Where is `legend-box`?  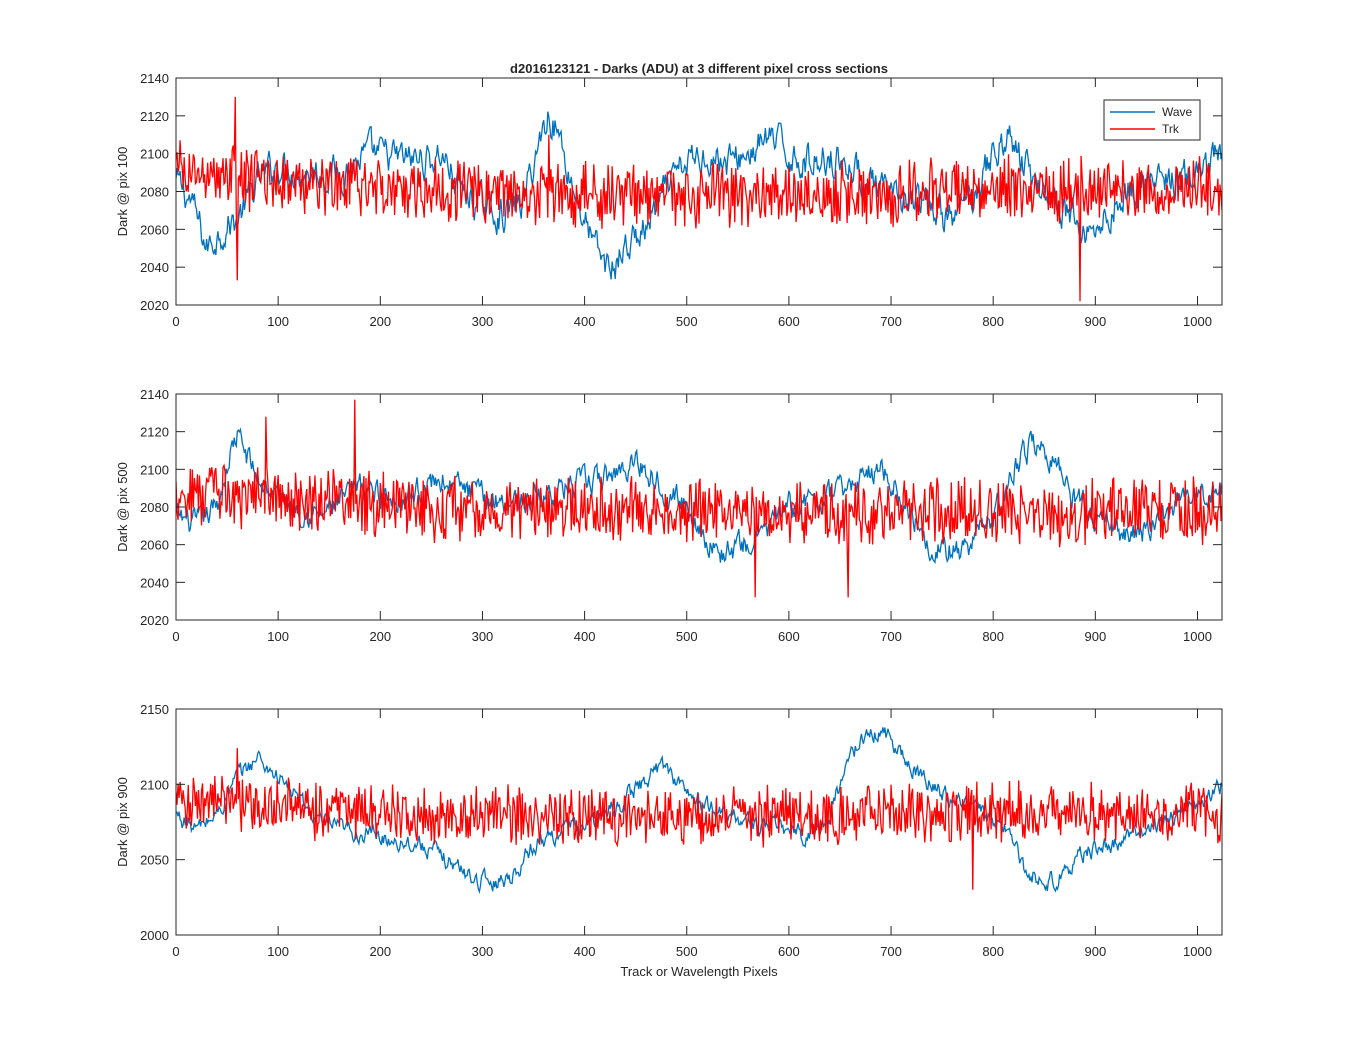
legend-box is located at coordinates (1152, 120).